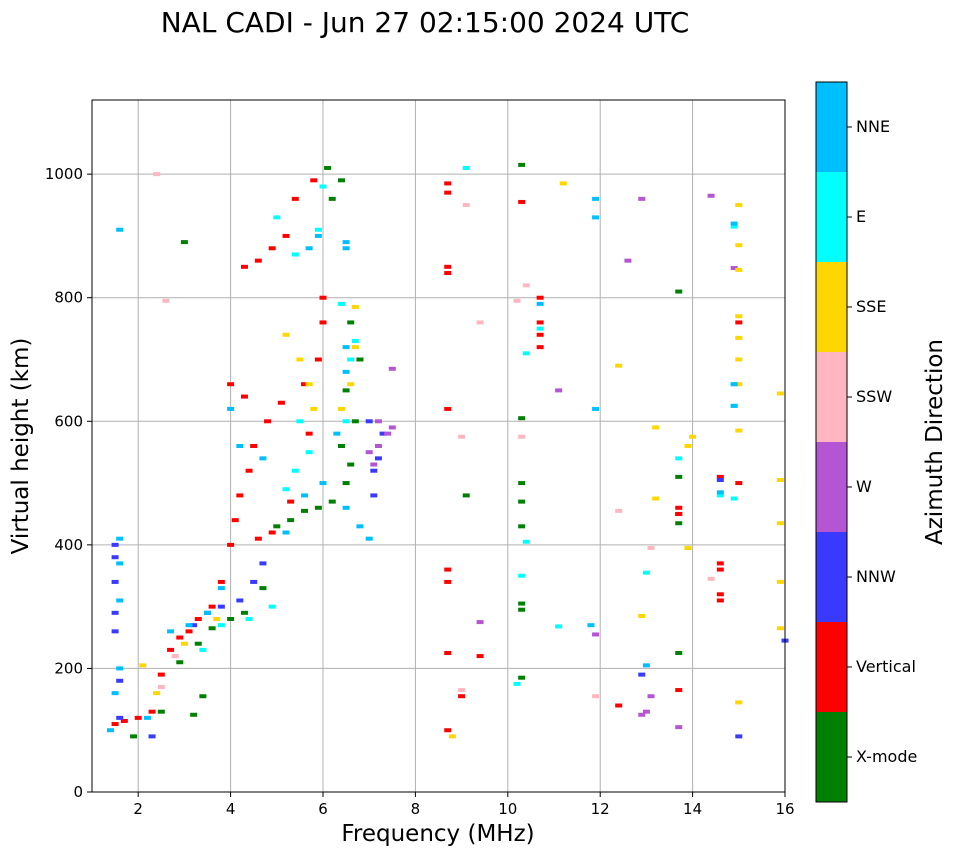 The image size is (958, 857). Describe the element at coordinates (831, 217) in the screenshot. I see `colorbar-swatch-e` at that location.